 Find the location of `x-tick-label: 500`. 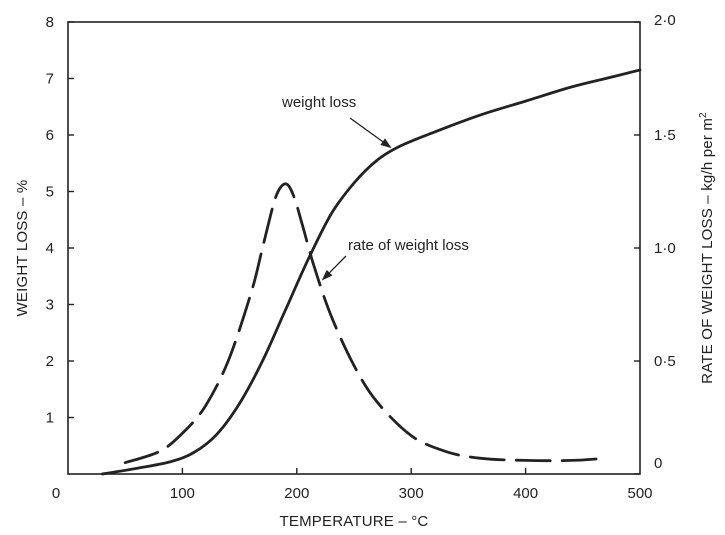

x-tick-label: 500 is located at coordinates (639, 493).